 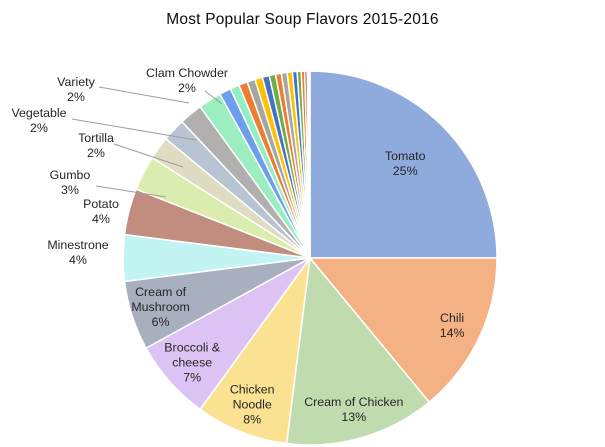 I want to click on pie-slice-chili, so click(x=403, y=330).